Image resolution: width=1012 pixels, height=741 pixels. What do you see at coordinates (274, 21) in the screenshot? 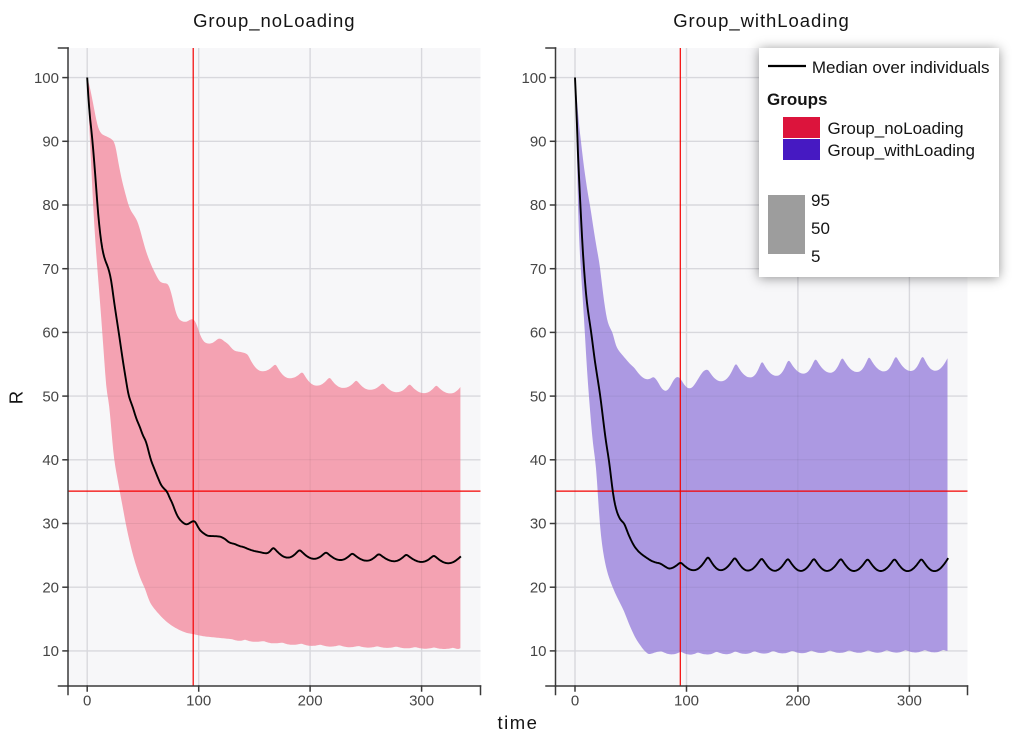
I see `svg-text: Group_noLoading` at bounding box center [274, 21].